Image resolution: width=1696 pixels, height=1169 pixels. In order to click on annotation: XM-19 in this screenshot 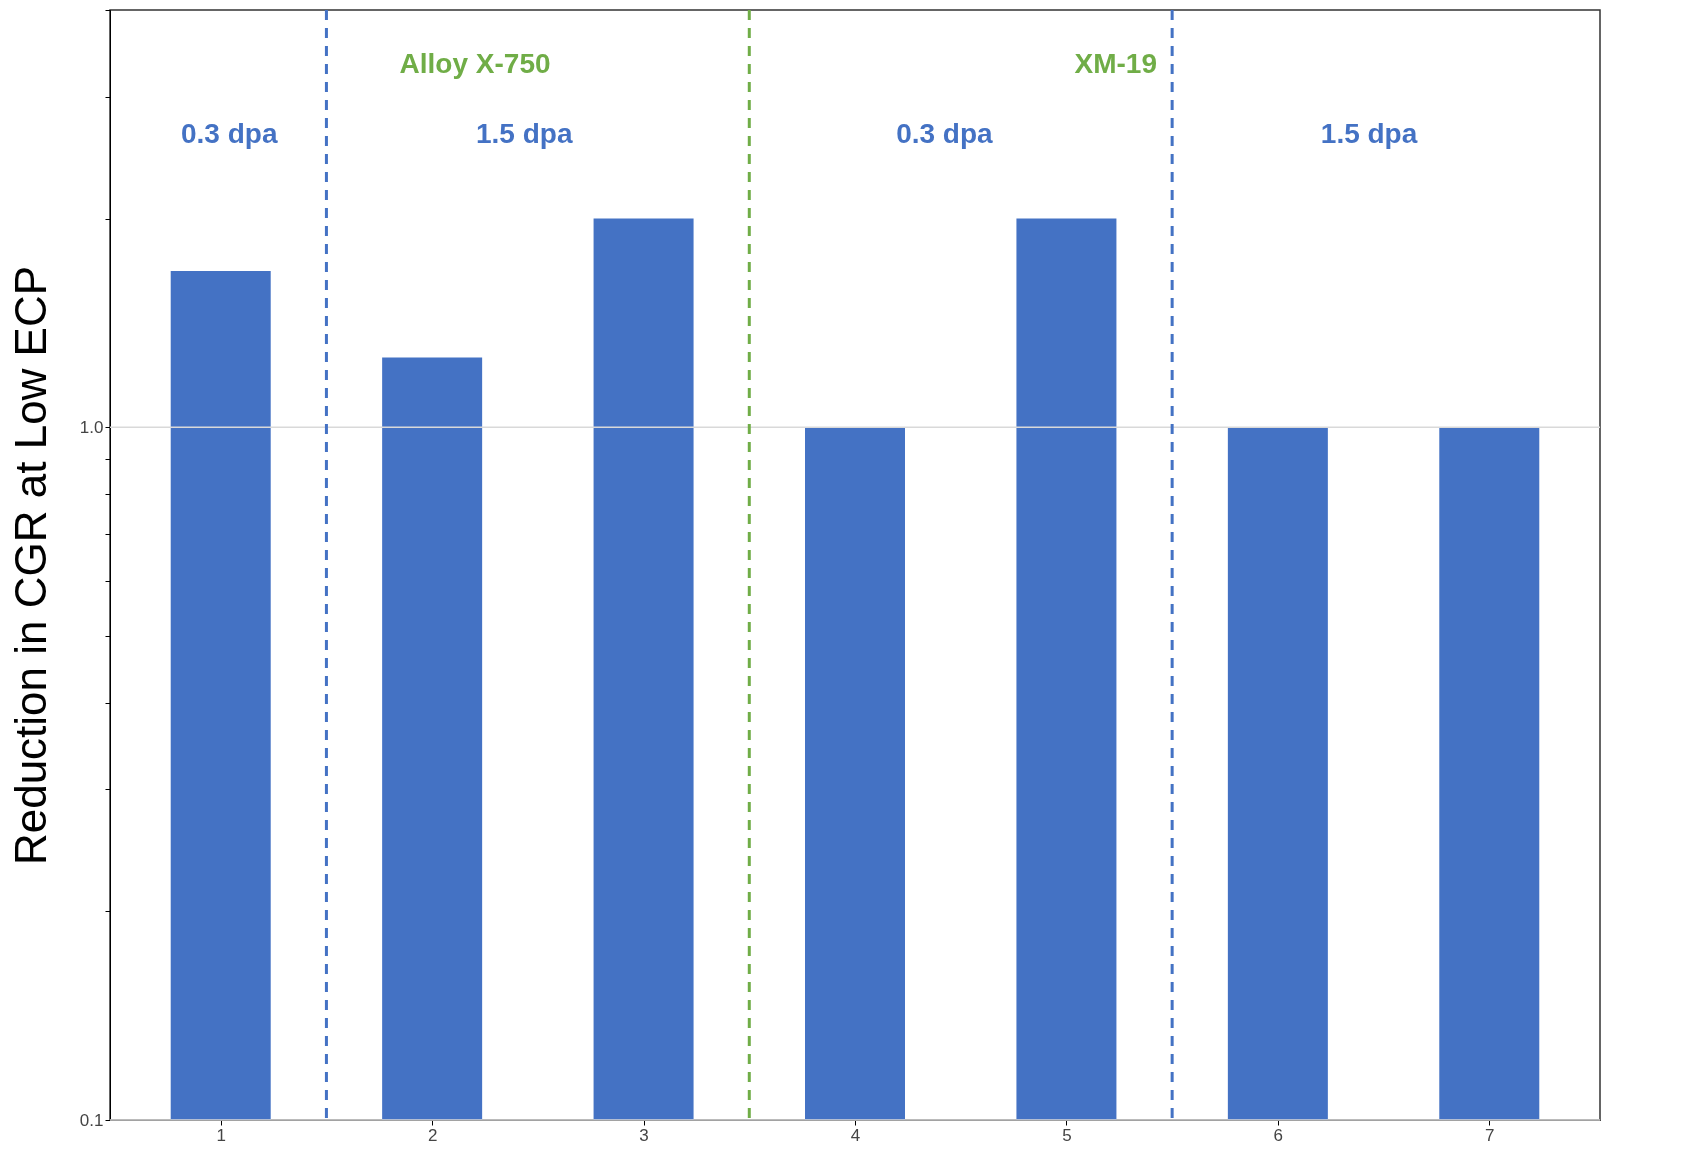, I will do `click(1115, 63)`.